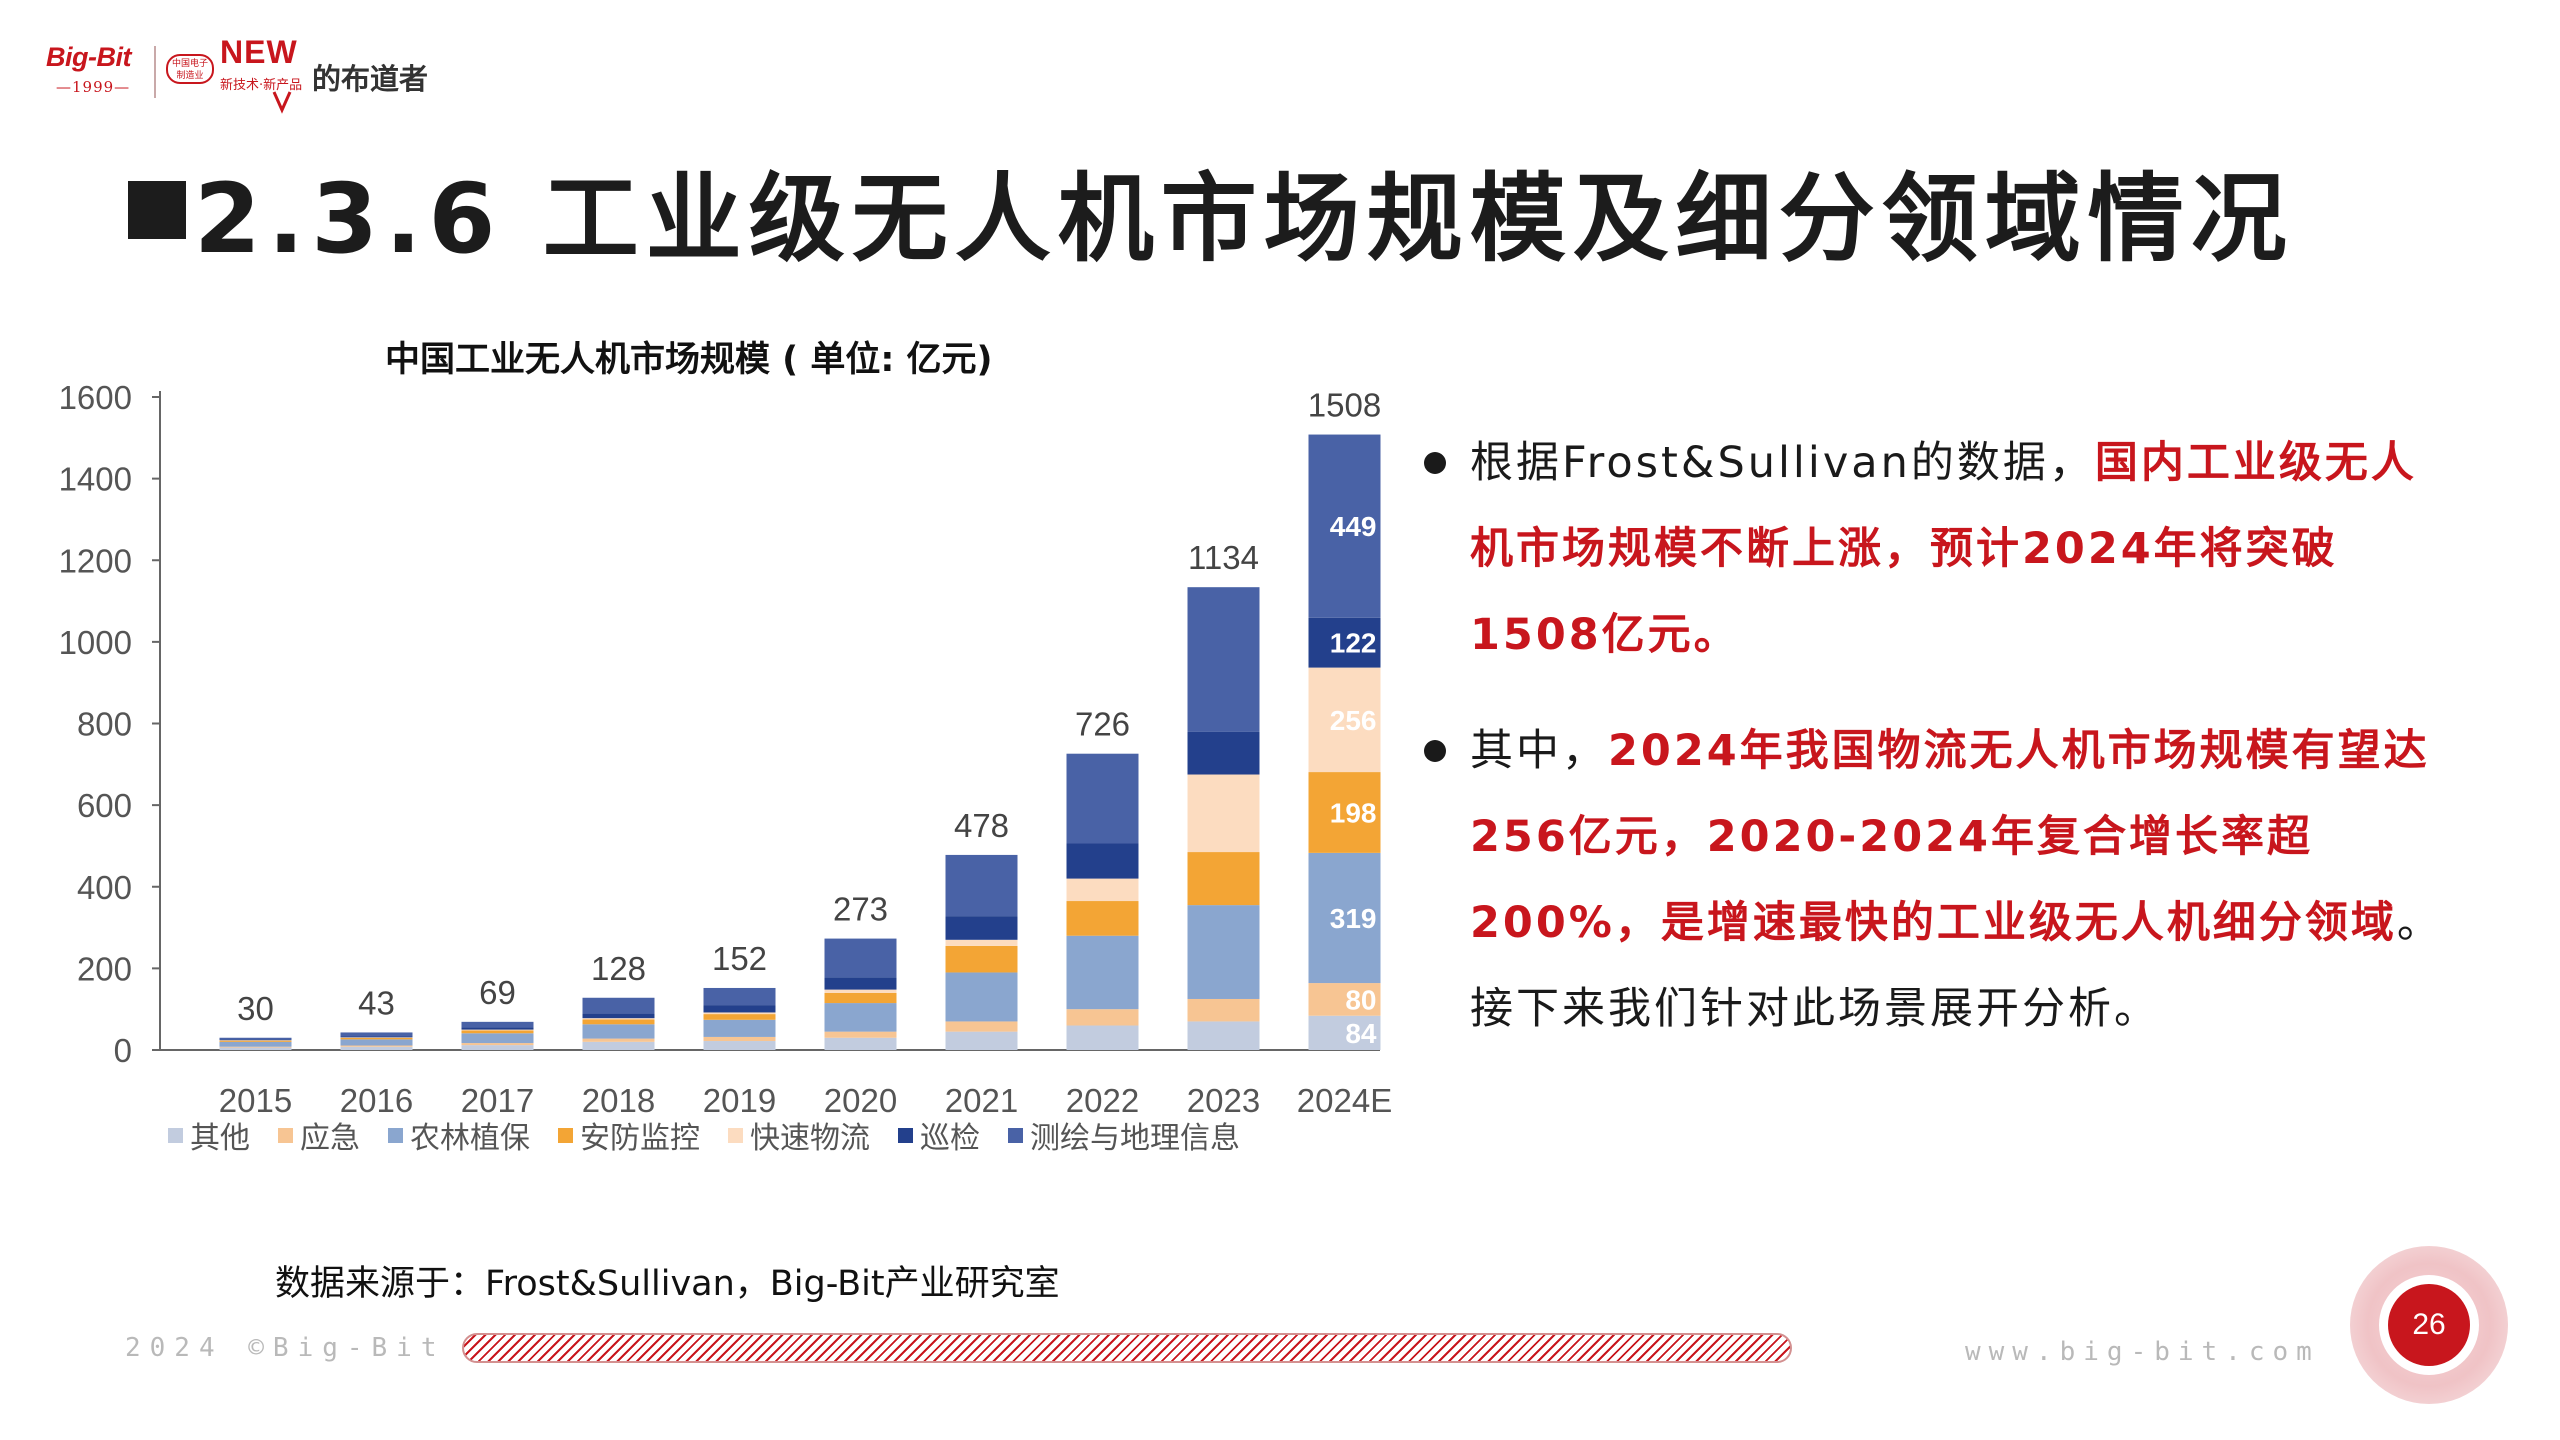  What do you see at coordinates (1353, 643) in the screenshot?
I see `bar-segment-label: 122` at bounding box center [1353, 643].